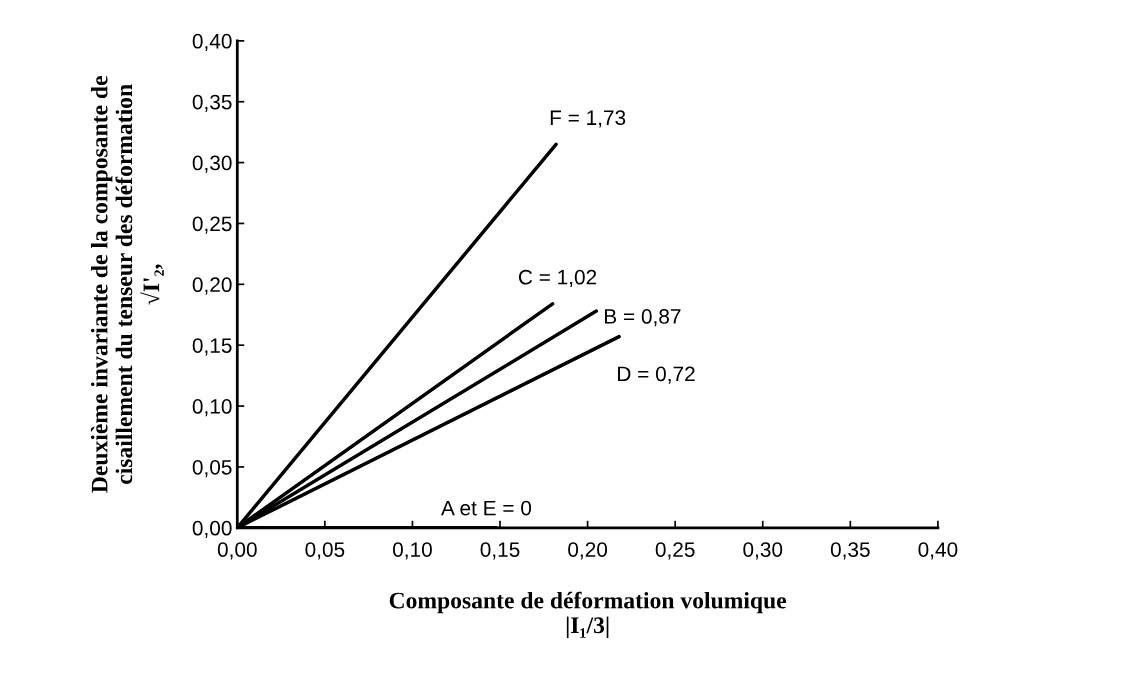 Image resolution: width=1130 pixels, height=681 pixels. I want to click on x-tick-label: 0,40, so click(938, 551).